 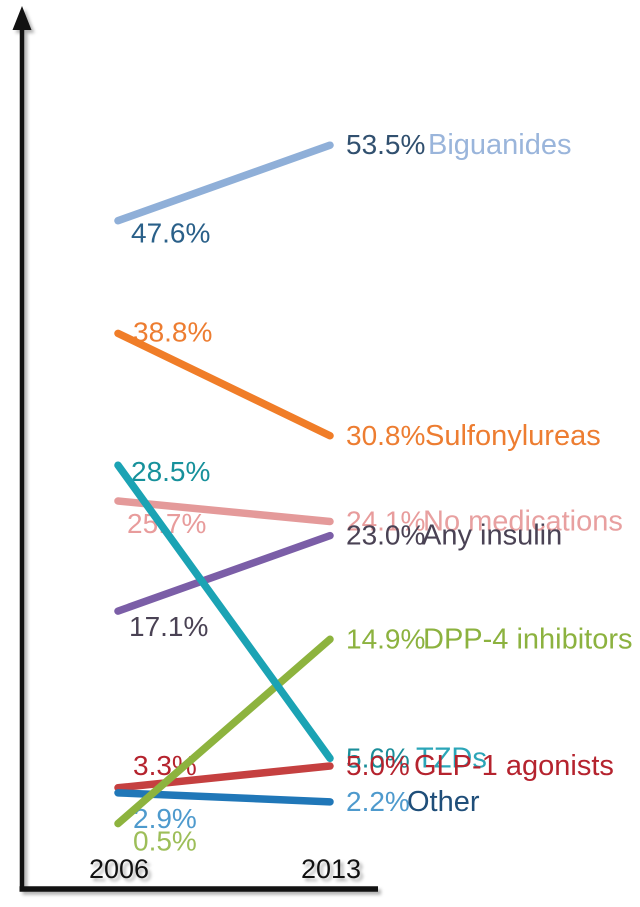 What do you see at coordinates (22, 18) in the screenshot?
I see `y-axis-arrowhead-icon` at bounding box center [22, 18].